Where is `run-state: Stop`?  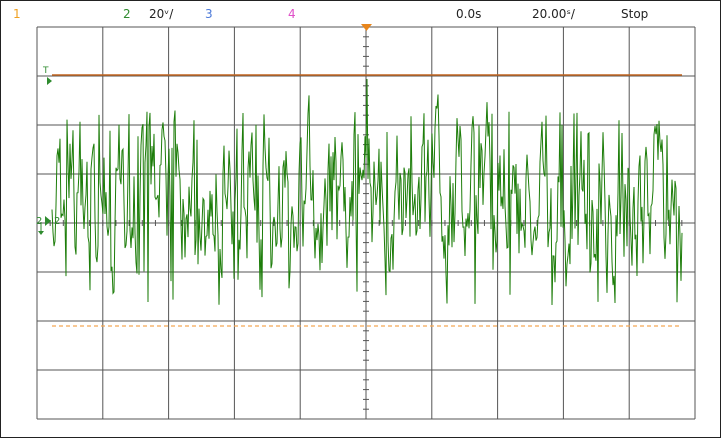 run-state: Stop is located at coordinates (635, 14).